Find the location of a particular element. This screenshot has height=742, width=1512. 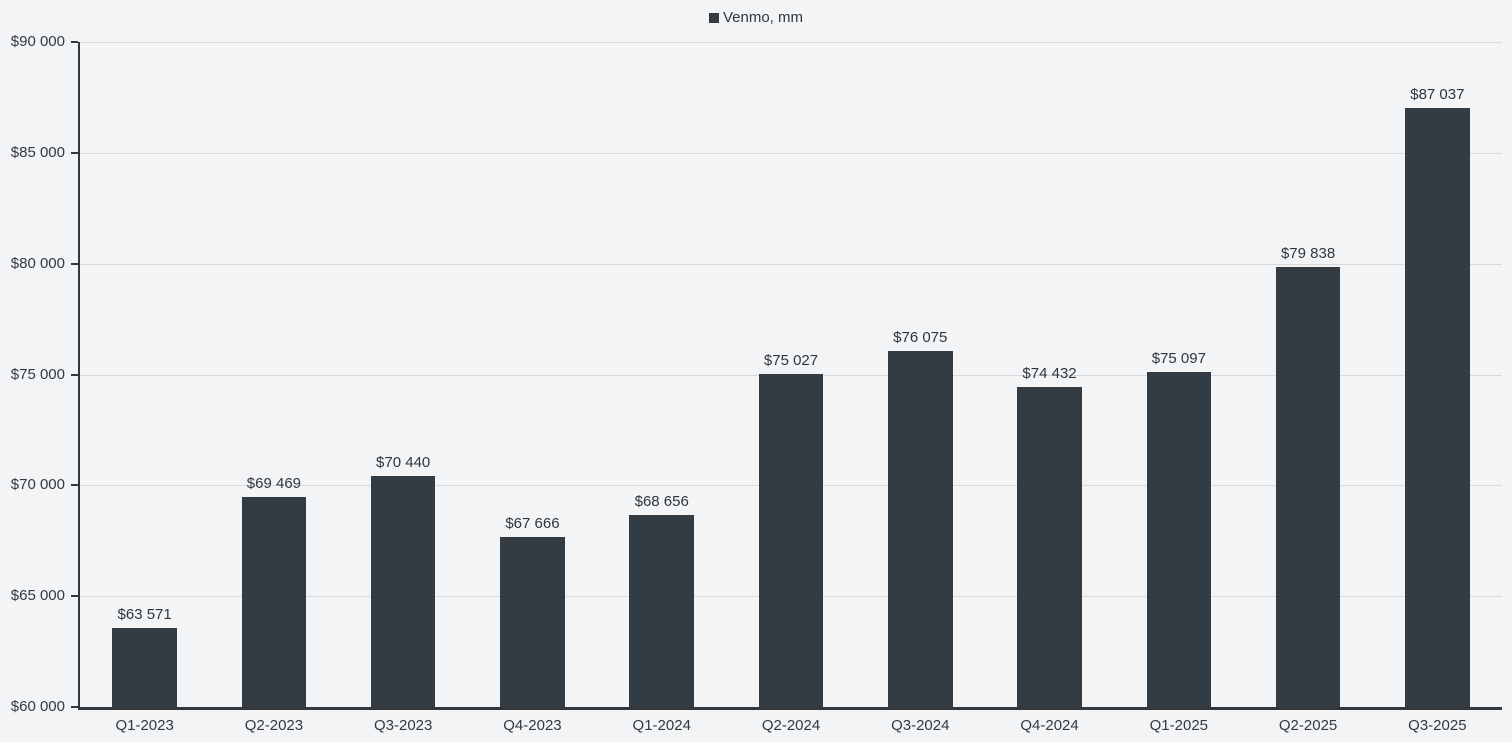

x-axis-label: Q2-2023 is located at coordinates (274, 725).